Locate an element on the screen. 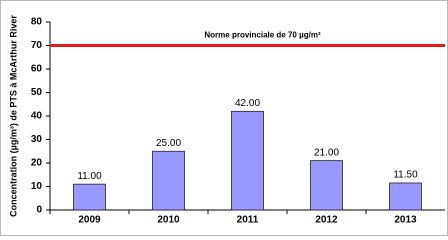  x-tick-label: 2013 is located at coordinates (405, 220).